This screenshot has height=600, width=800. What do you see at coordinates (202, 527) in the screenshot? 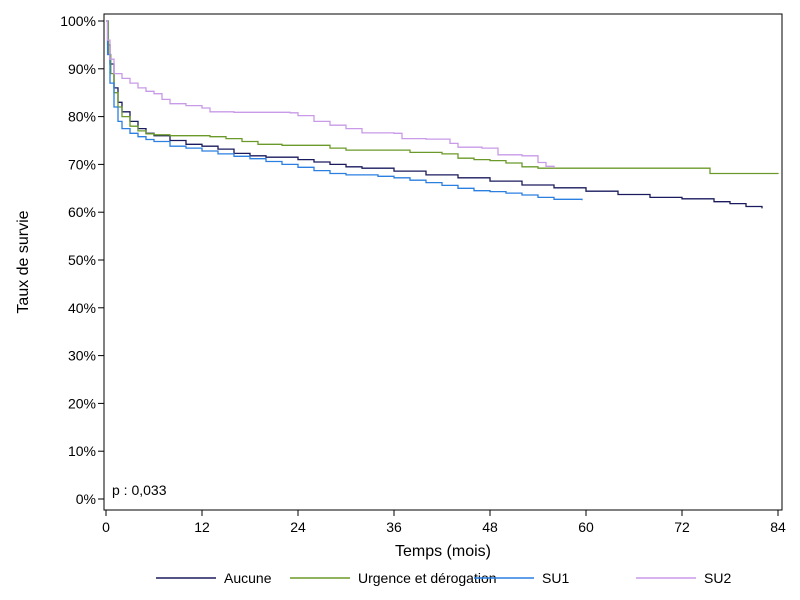
I see `x-tick-label: 12` at bounding box center [202, 527].